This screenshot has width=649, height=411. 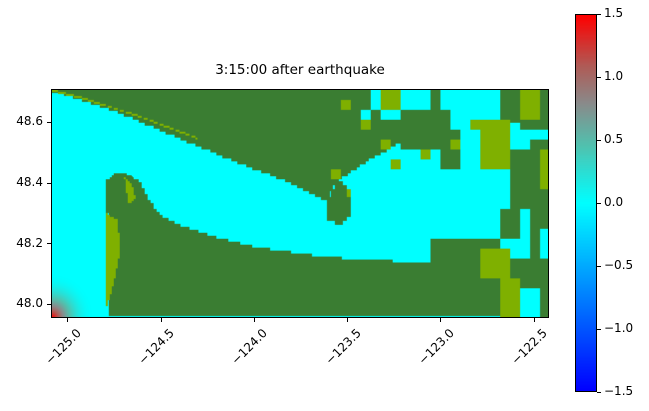 I want to click on x-tick-label: −125.0, so click(x=63, y=347).